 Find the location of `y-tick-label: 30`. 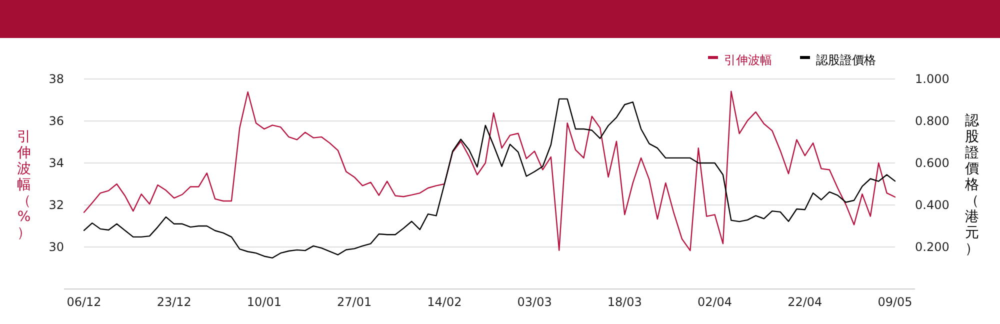

y-tick-label: 30 is located at coordinates (56, 247).